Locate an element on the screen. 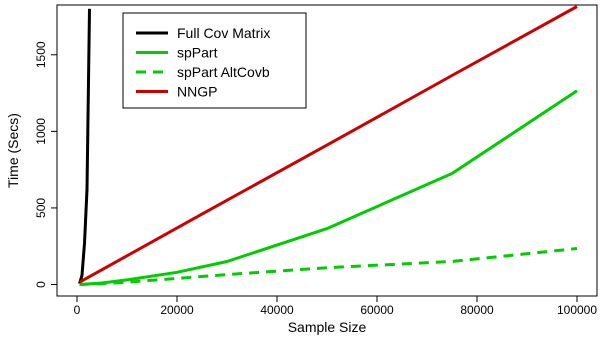 Image resolution: width=603 pixels, height=341 pixels. y-axis: 0 500 1000 1500 is located at coordinates (45, 164).